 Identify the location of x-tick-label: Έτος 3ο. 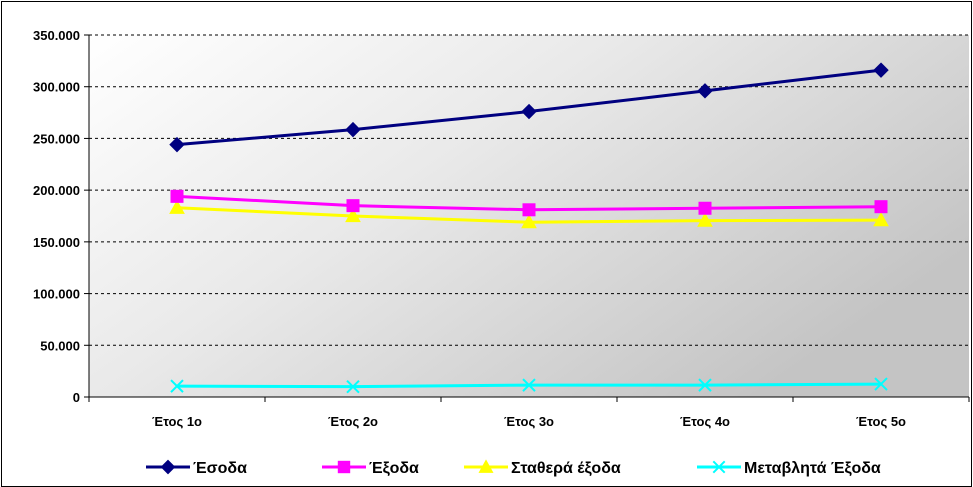
(529, 421).